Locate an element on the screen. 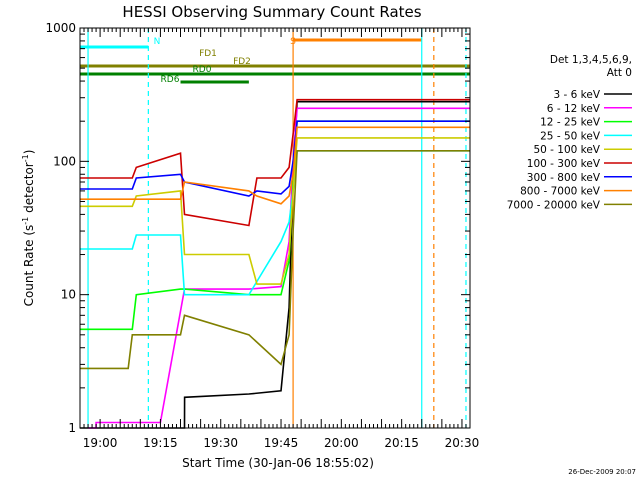 Image resolution: width=640 pixels, height=480 pixels. flag-label-rd0: RD0 is located at coordinates (202, 70).